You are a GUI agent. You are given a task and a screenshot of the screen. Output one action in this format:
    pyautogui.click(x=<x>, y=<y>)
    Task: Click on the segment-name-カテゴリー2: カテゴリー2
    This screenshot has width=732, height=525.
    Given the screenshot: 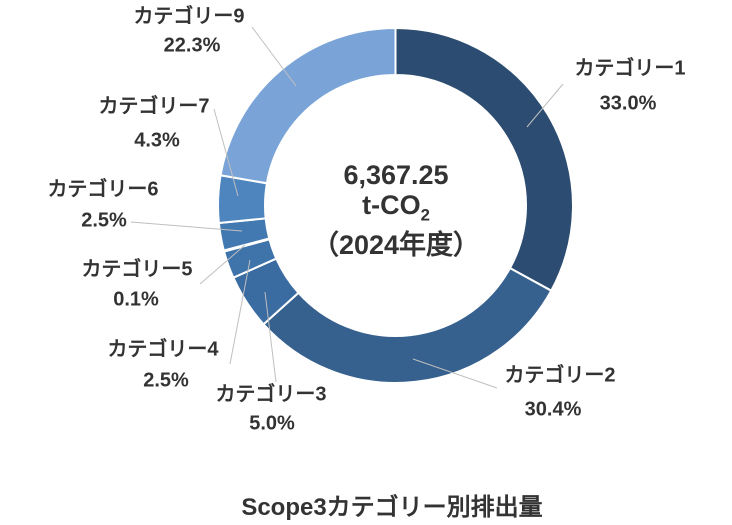 What is the action you would take?
    pyautogui.click(x=560, y=375)
    